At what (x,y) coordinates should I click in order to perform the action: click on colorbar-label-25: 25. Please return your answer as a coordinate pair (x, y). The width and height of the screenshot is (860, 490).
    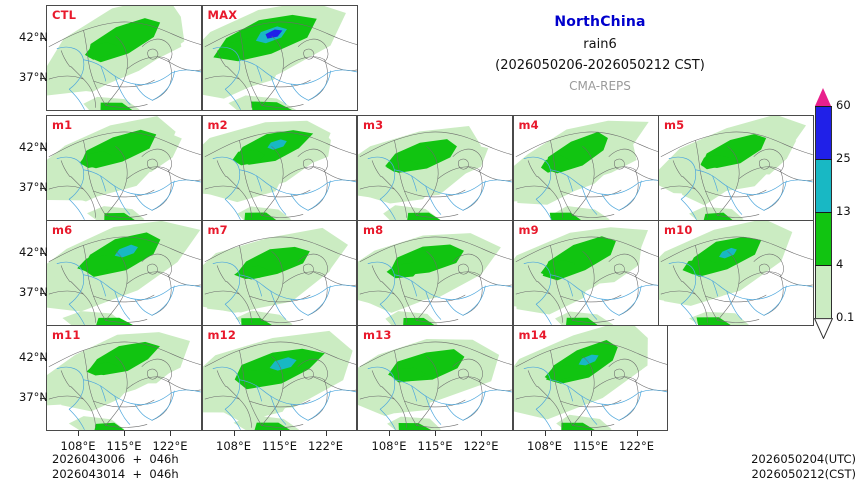
    Looking at the image, I should click on (843, 158).